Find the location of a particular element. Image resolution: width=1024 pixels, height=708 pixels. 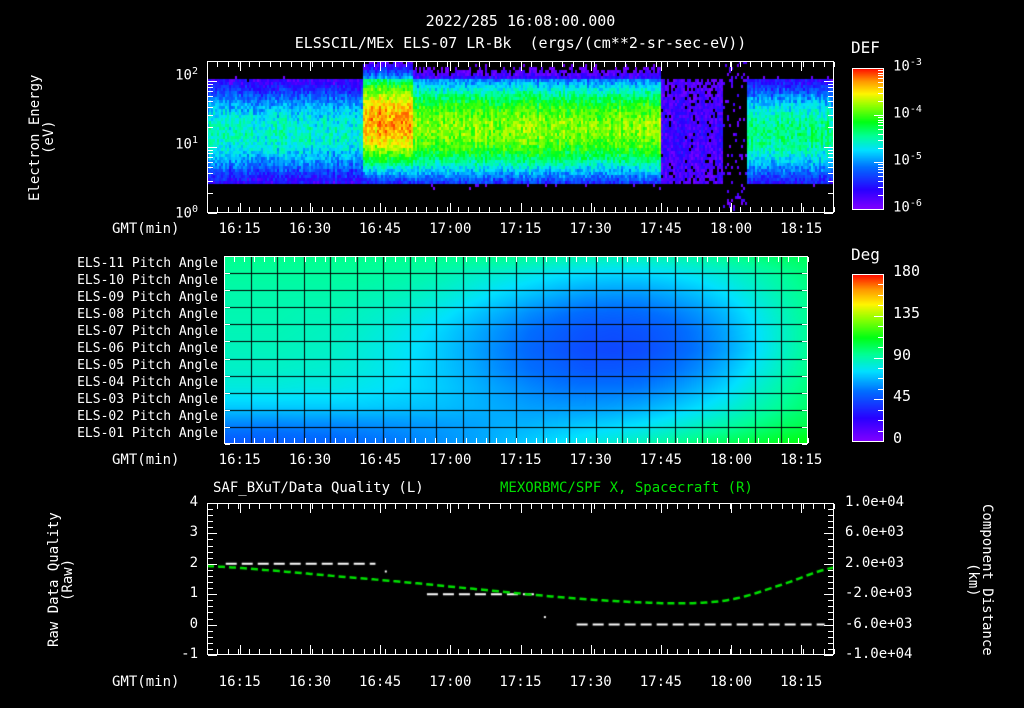

def-cb-label-3: 10-6 is located at coordinates (907, 207).